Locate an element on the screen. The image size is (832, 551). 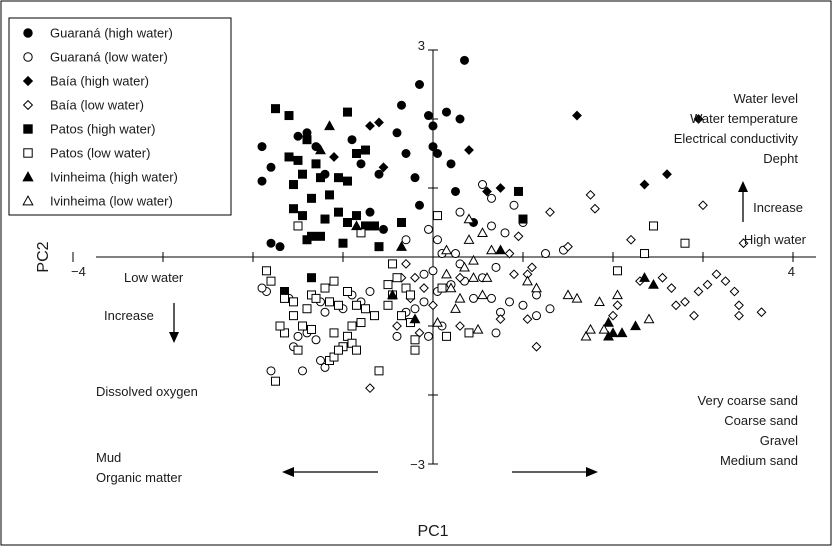
annotation-lower-left: Mud is located at coordinates (108, 457).